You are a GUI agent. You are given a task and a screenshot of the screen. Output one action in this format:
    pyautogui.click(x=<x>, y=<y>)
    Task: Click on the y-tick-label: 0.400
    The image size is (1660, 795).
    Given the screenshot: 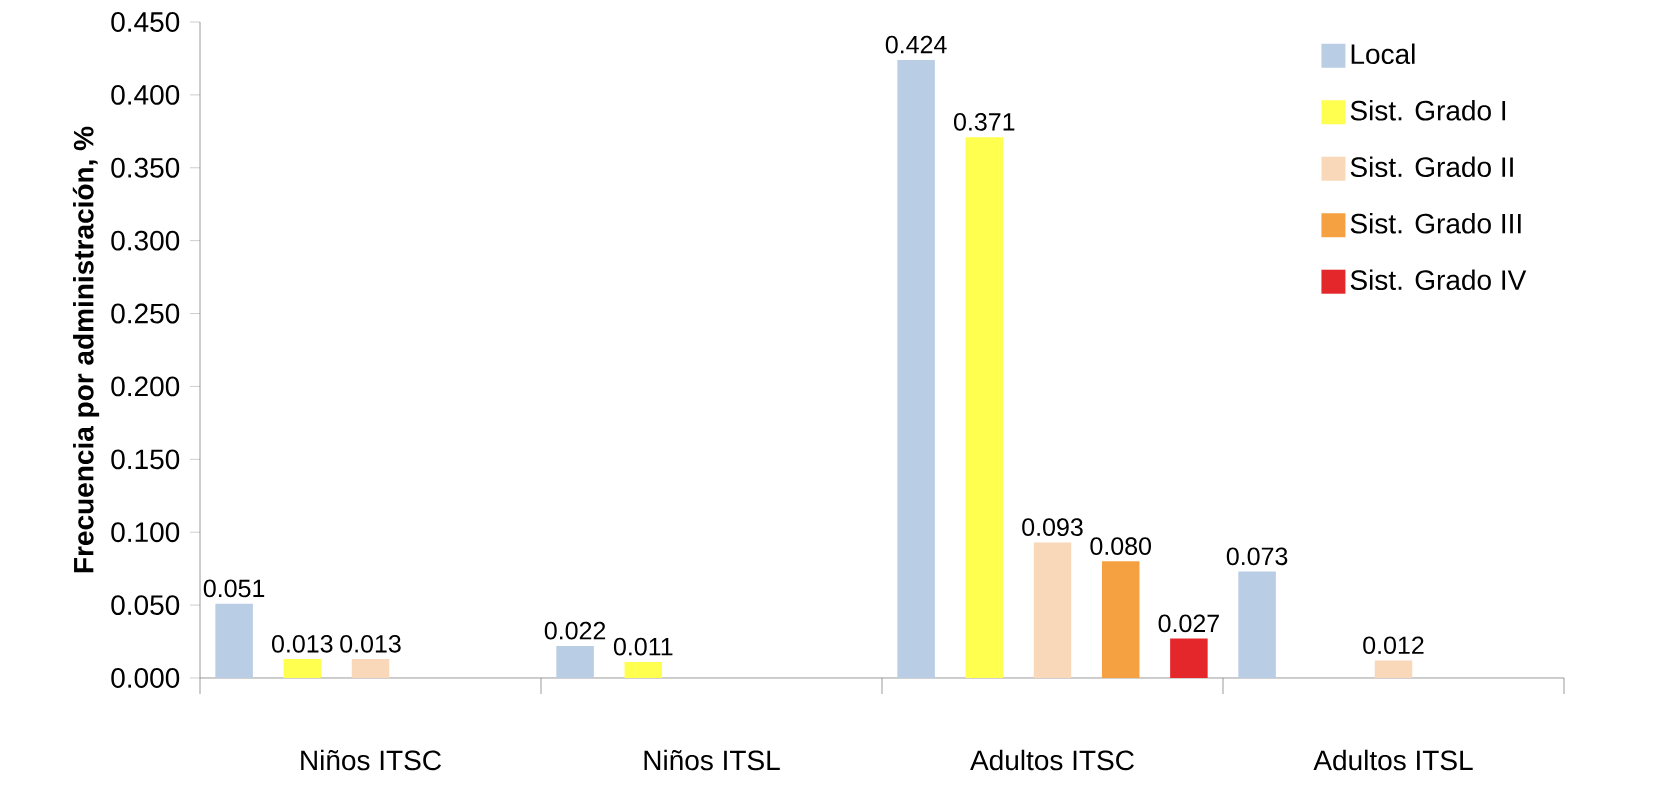 What is the action you would take?
    pyautogui.click(x=145, y=94)
    